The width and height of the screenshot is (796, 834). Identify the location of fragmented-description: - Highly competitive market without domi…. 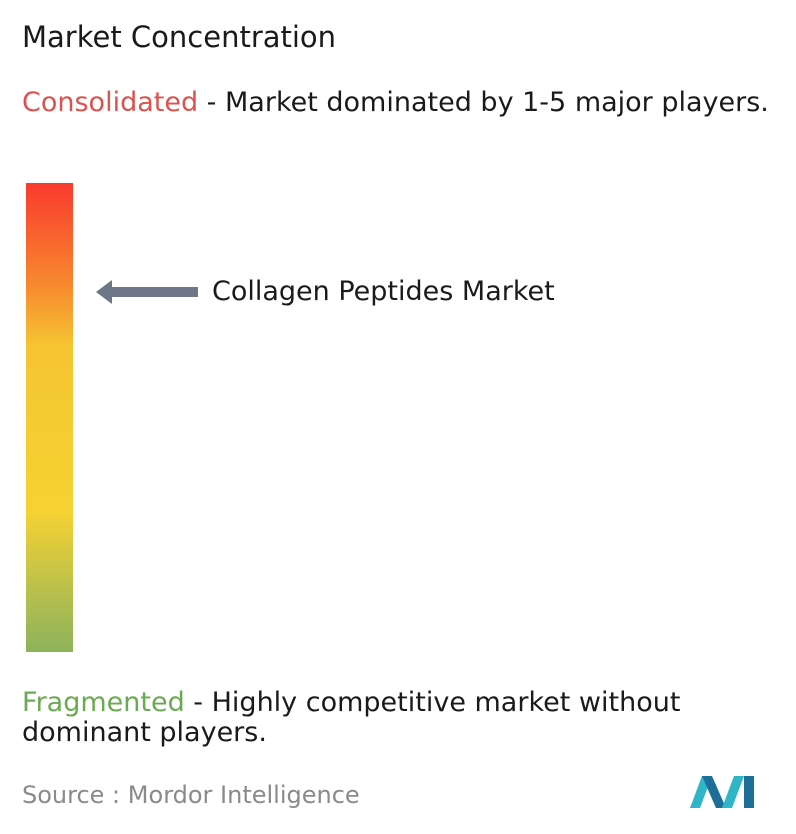
(351, 717).